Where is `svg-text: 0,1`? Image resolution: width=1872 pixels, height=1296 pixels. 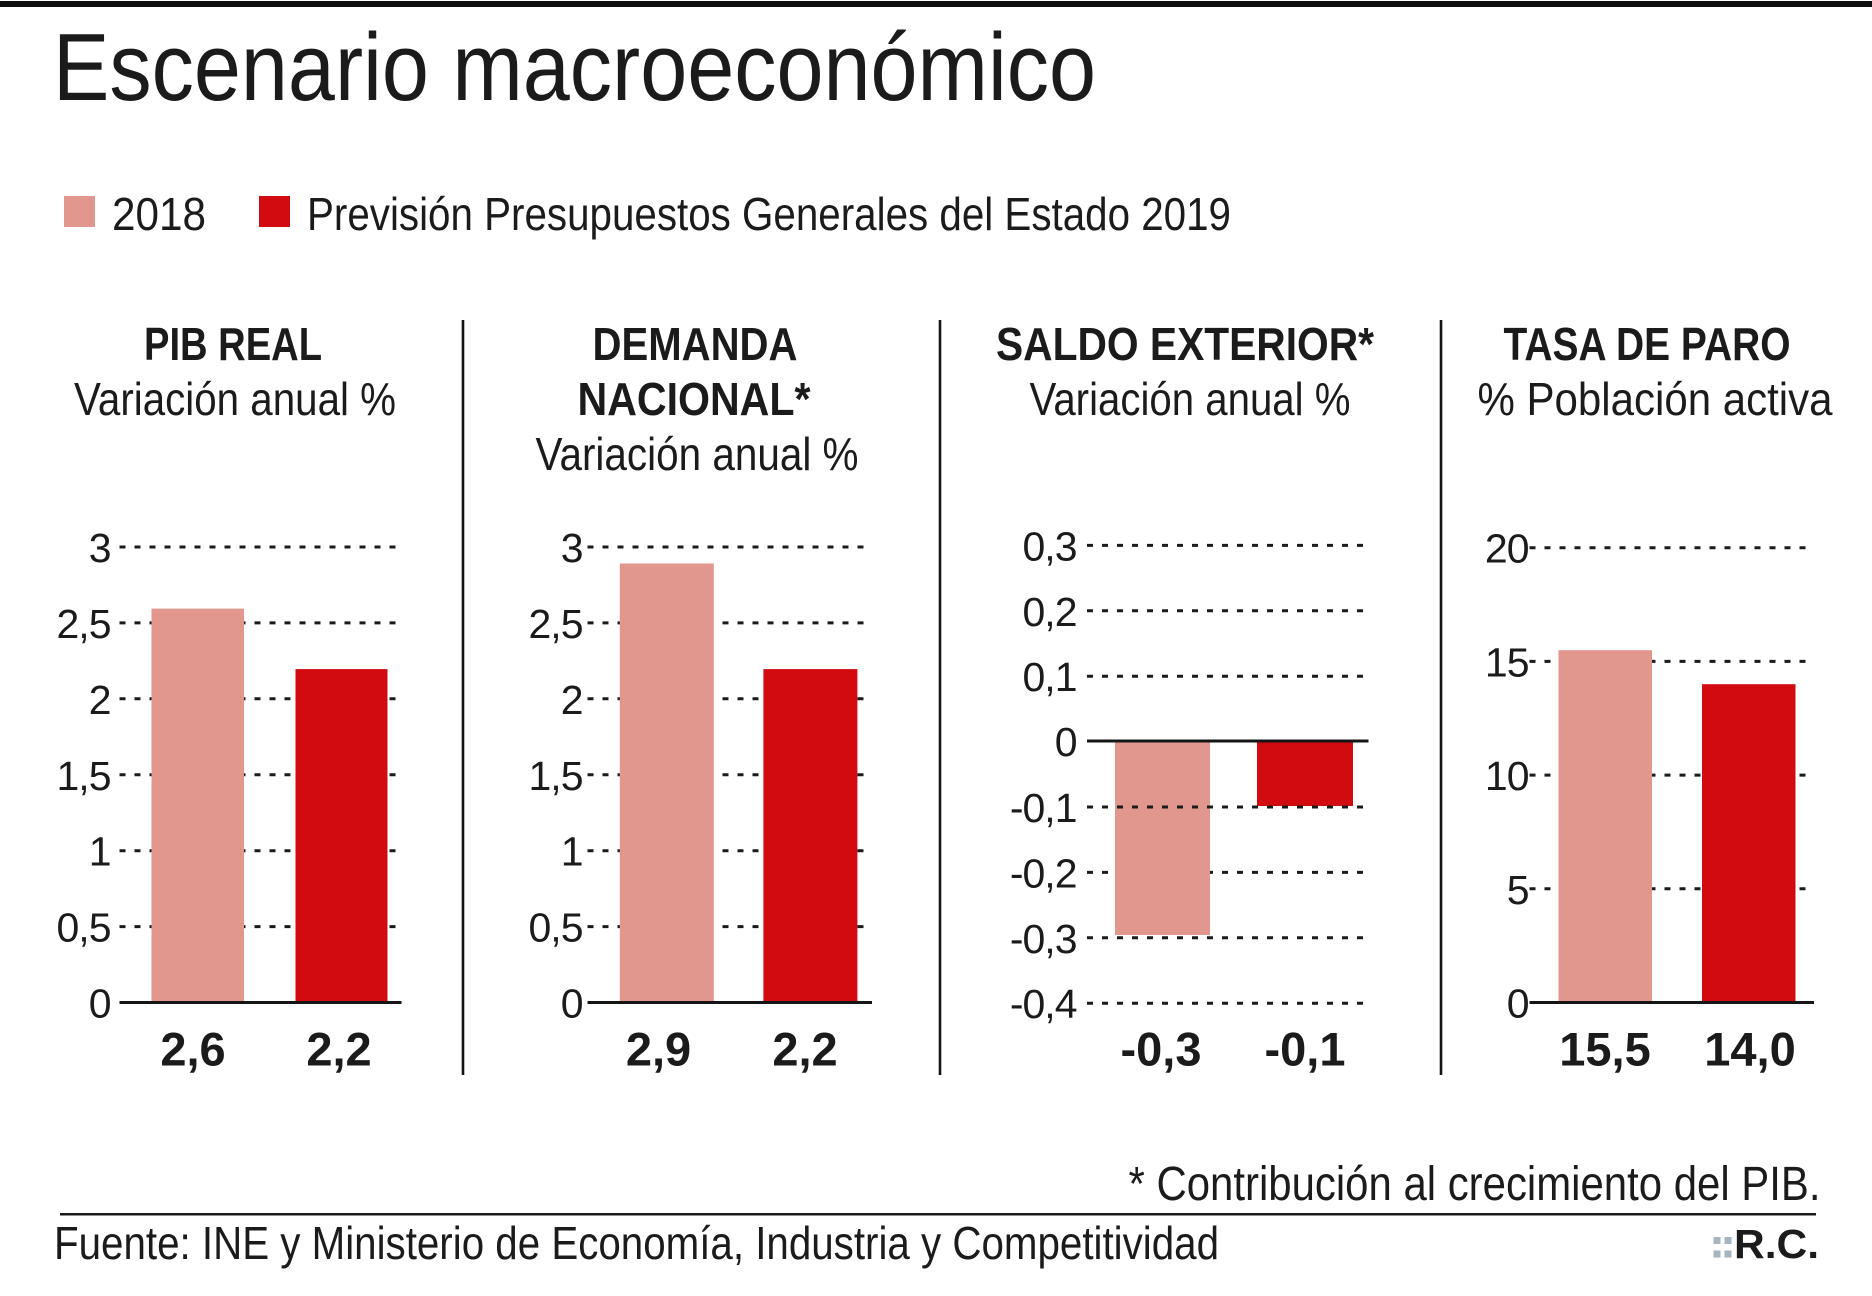 svg-text: 0,1 is located at coordinates (1050, 677).